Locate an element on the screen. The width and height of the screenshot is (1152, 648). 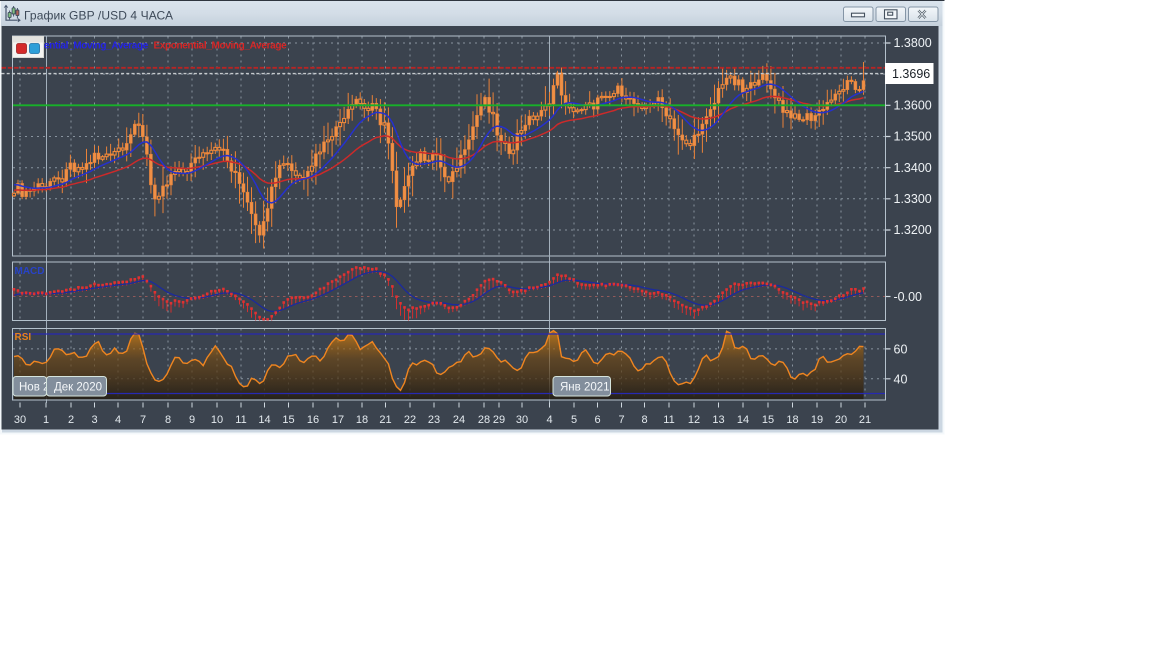
svg-text: 1 is located at coordinates (46, 420).